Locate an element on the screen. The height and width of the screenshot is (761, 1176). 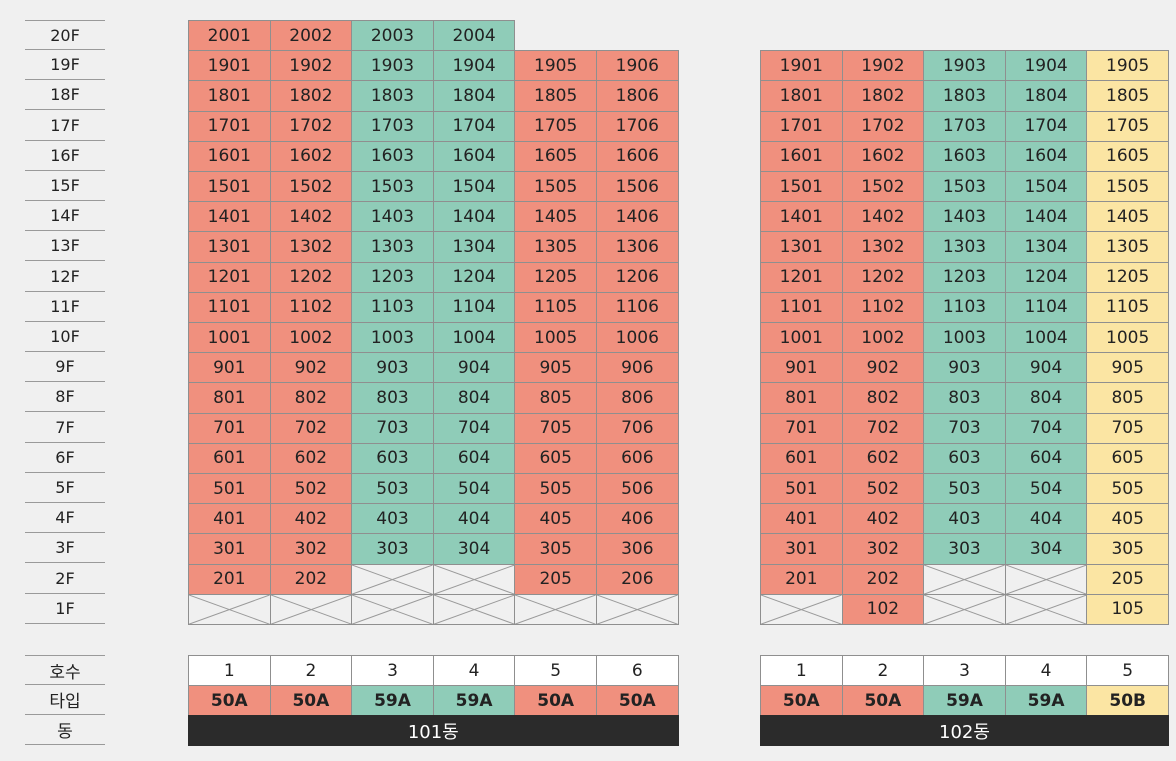
unit-cell: 1505 is located at coordinates (555, 187).